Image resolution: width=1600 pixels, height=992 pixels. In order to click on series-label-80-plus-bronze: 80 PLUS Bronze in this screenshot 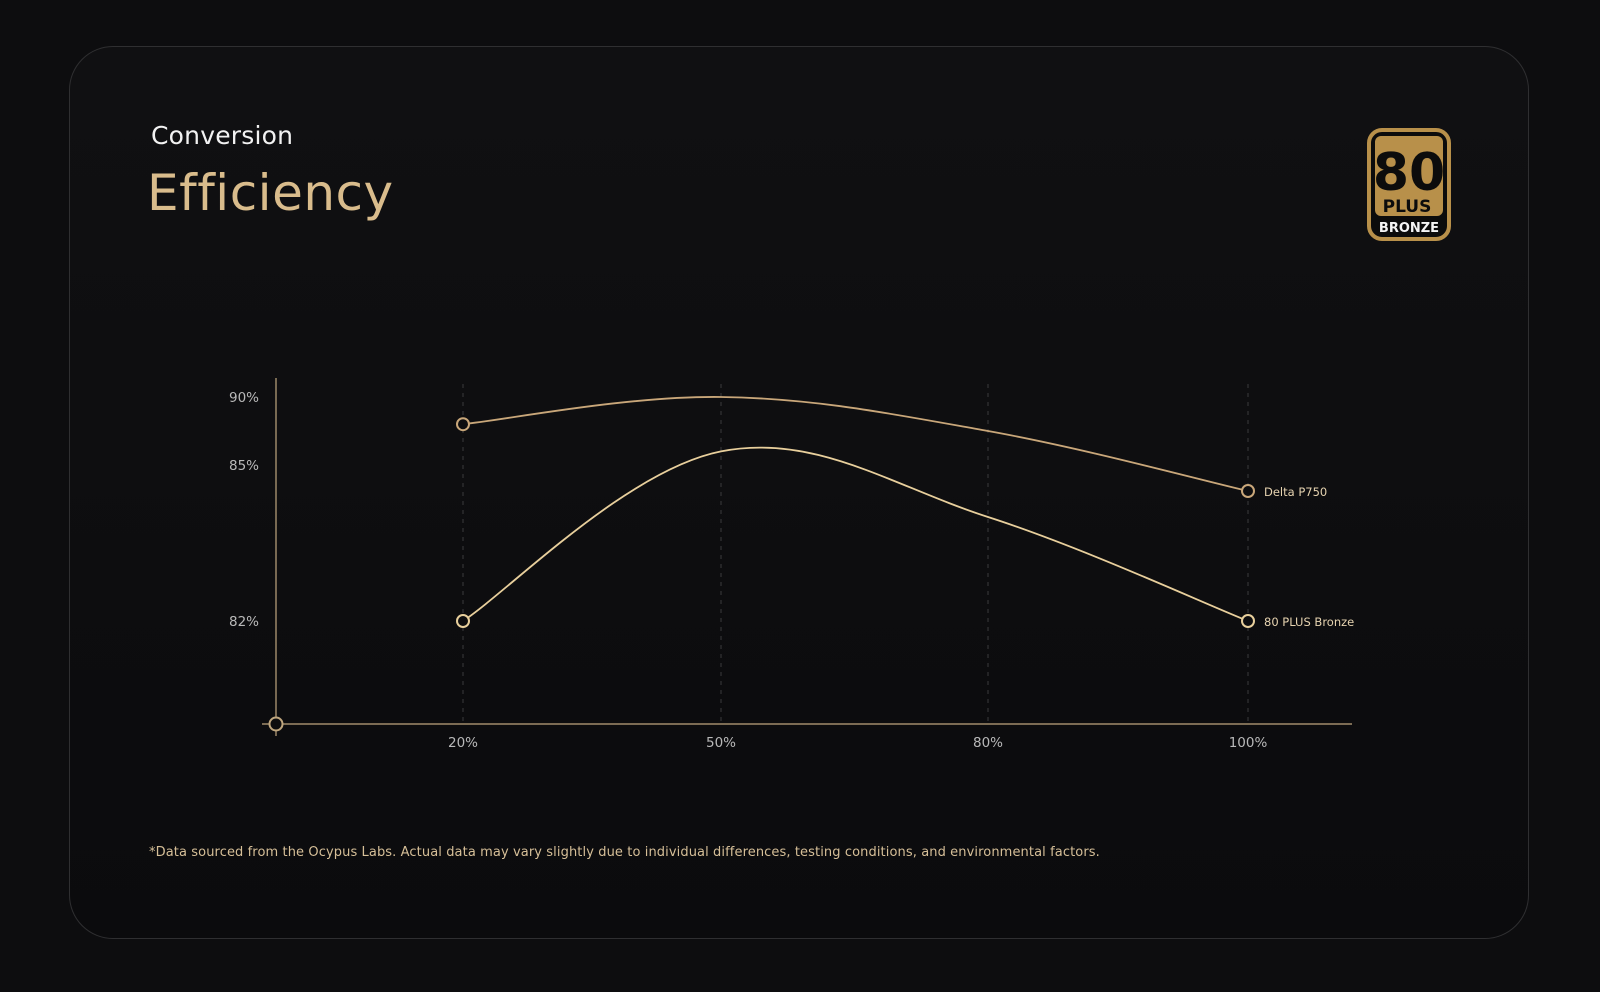, I will do `click(1309, 622)`.